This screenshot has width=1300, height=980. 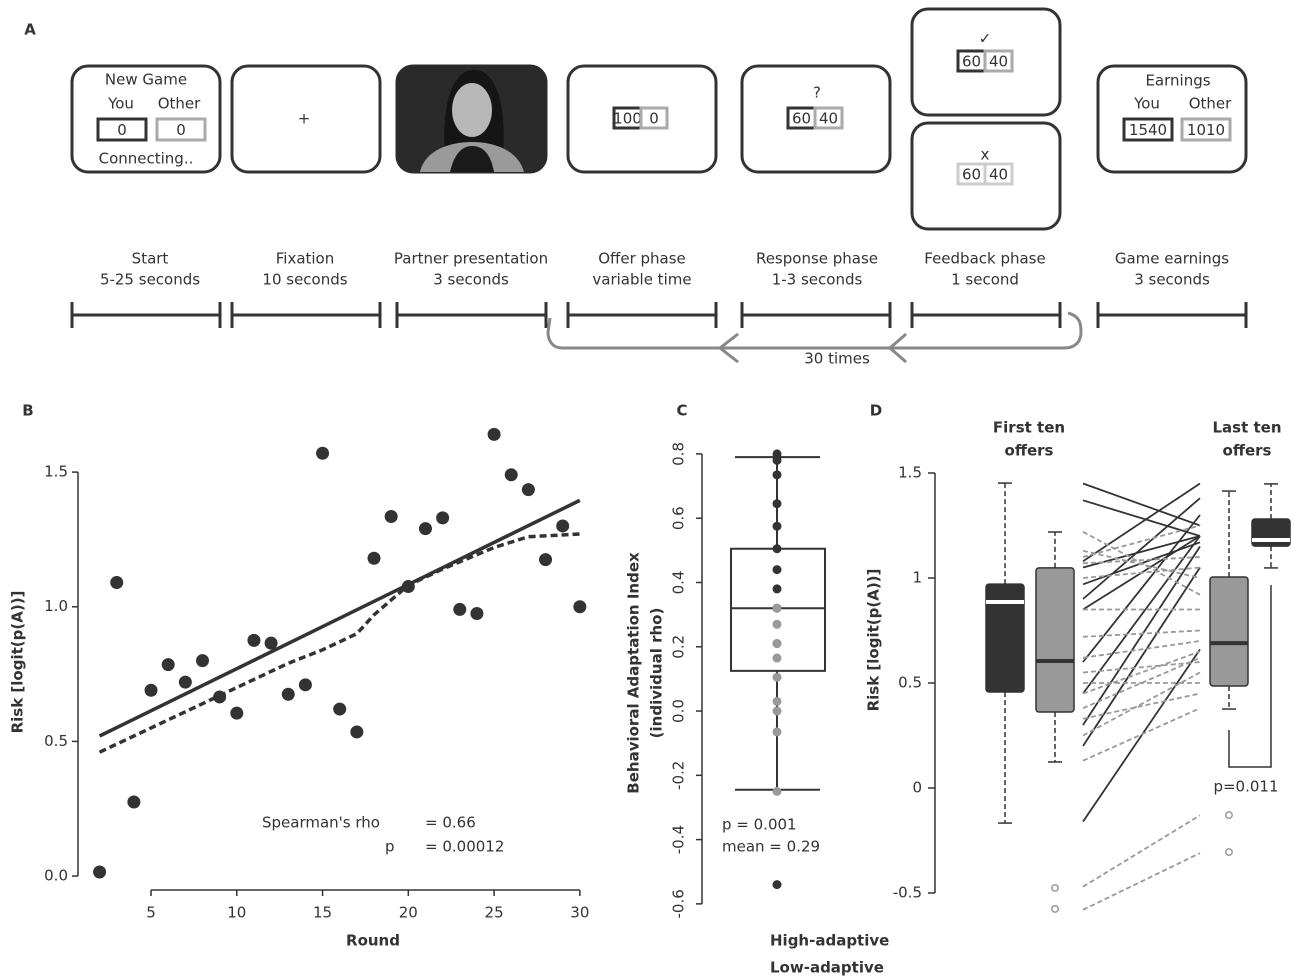 What do you see at coordinates (837, 359) in the screenshot?
I see `repeat-label: 30 times` at bounding box center [837, 359].